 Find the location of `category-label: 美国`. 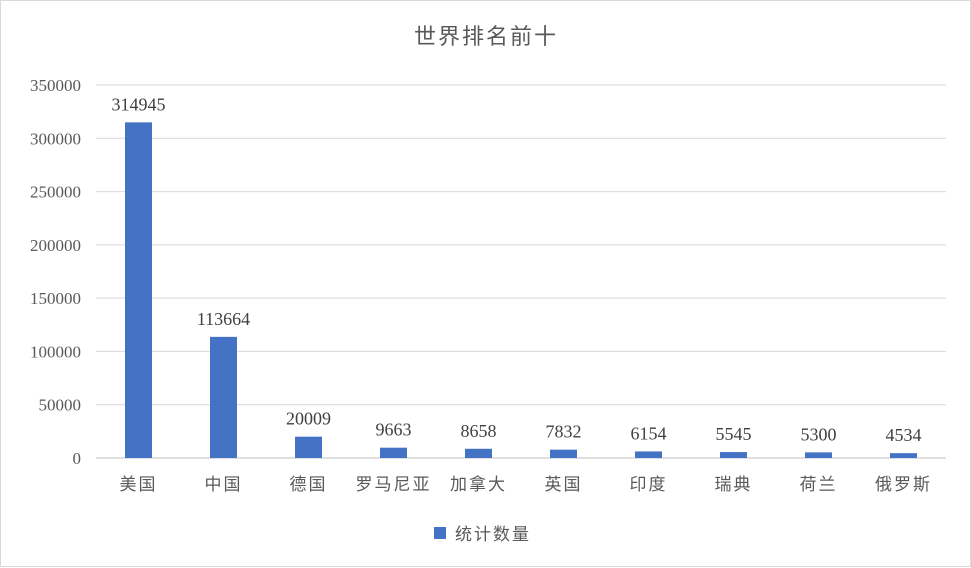

category-label: 美国 is located at coordinates (139, 485).